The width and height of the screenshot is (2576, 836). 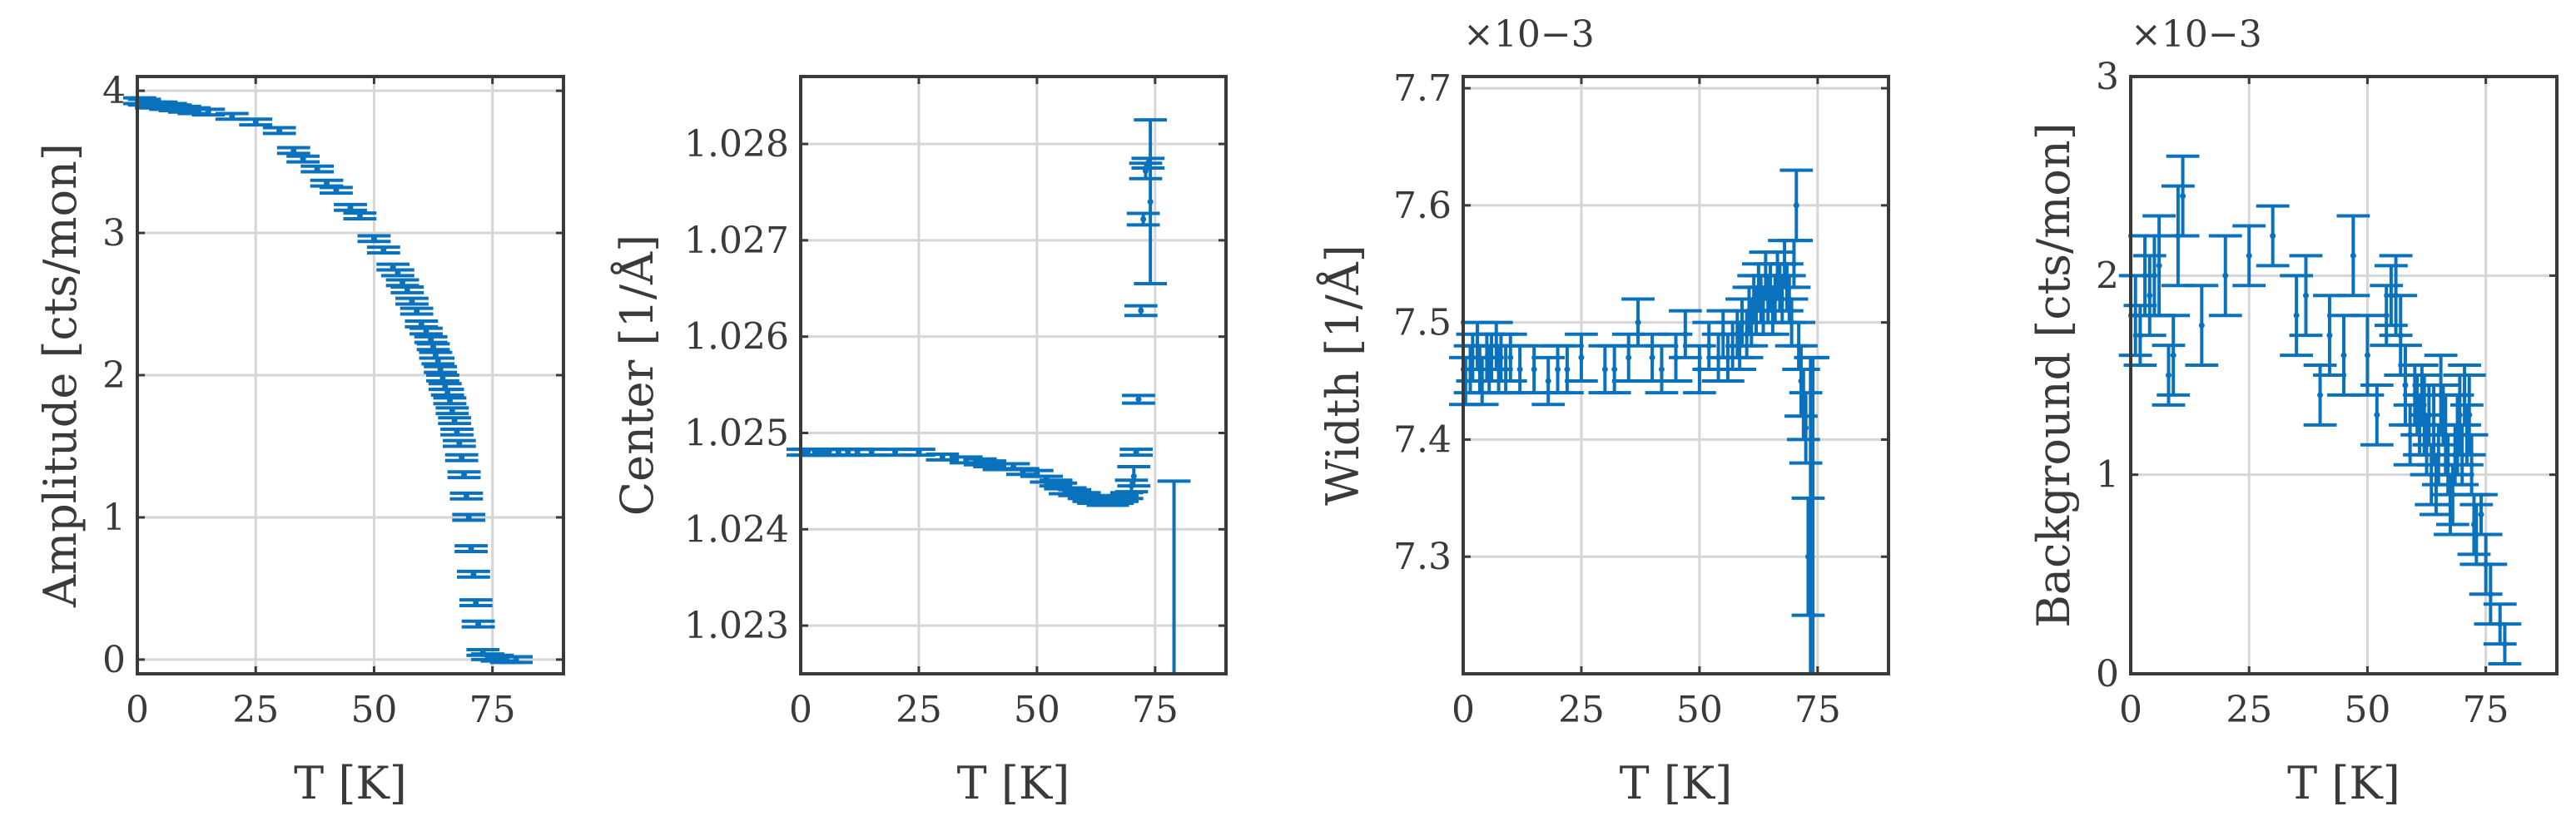 What do you see at coordinates (736, 529) in the screenshot?
I see `y-tick-label: 1.024` at bounding box center [736, 529].